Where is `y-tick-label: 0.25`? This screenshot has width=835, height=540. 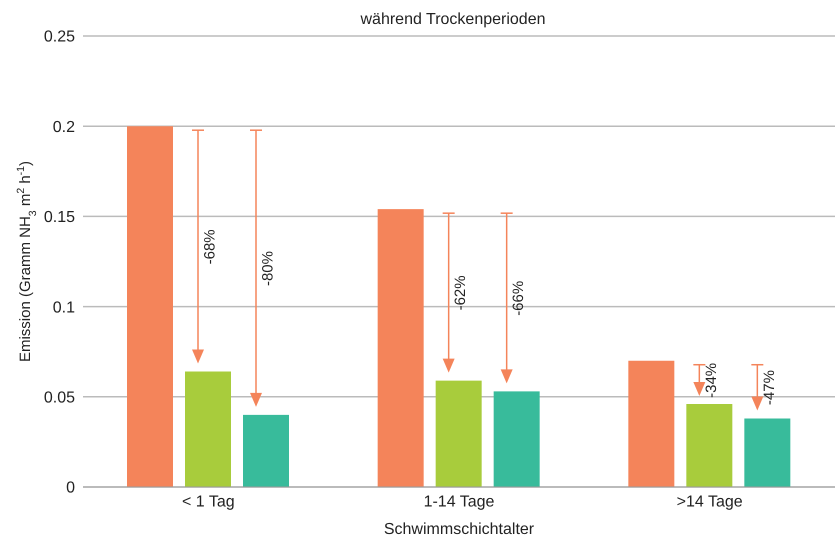 y-tick-label: 0.25 is located at coordinates (60, 37).